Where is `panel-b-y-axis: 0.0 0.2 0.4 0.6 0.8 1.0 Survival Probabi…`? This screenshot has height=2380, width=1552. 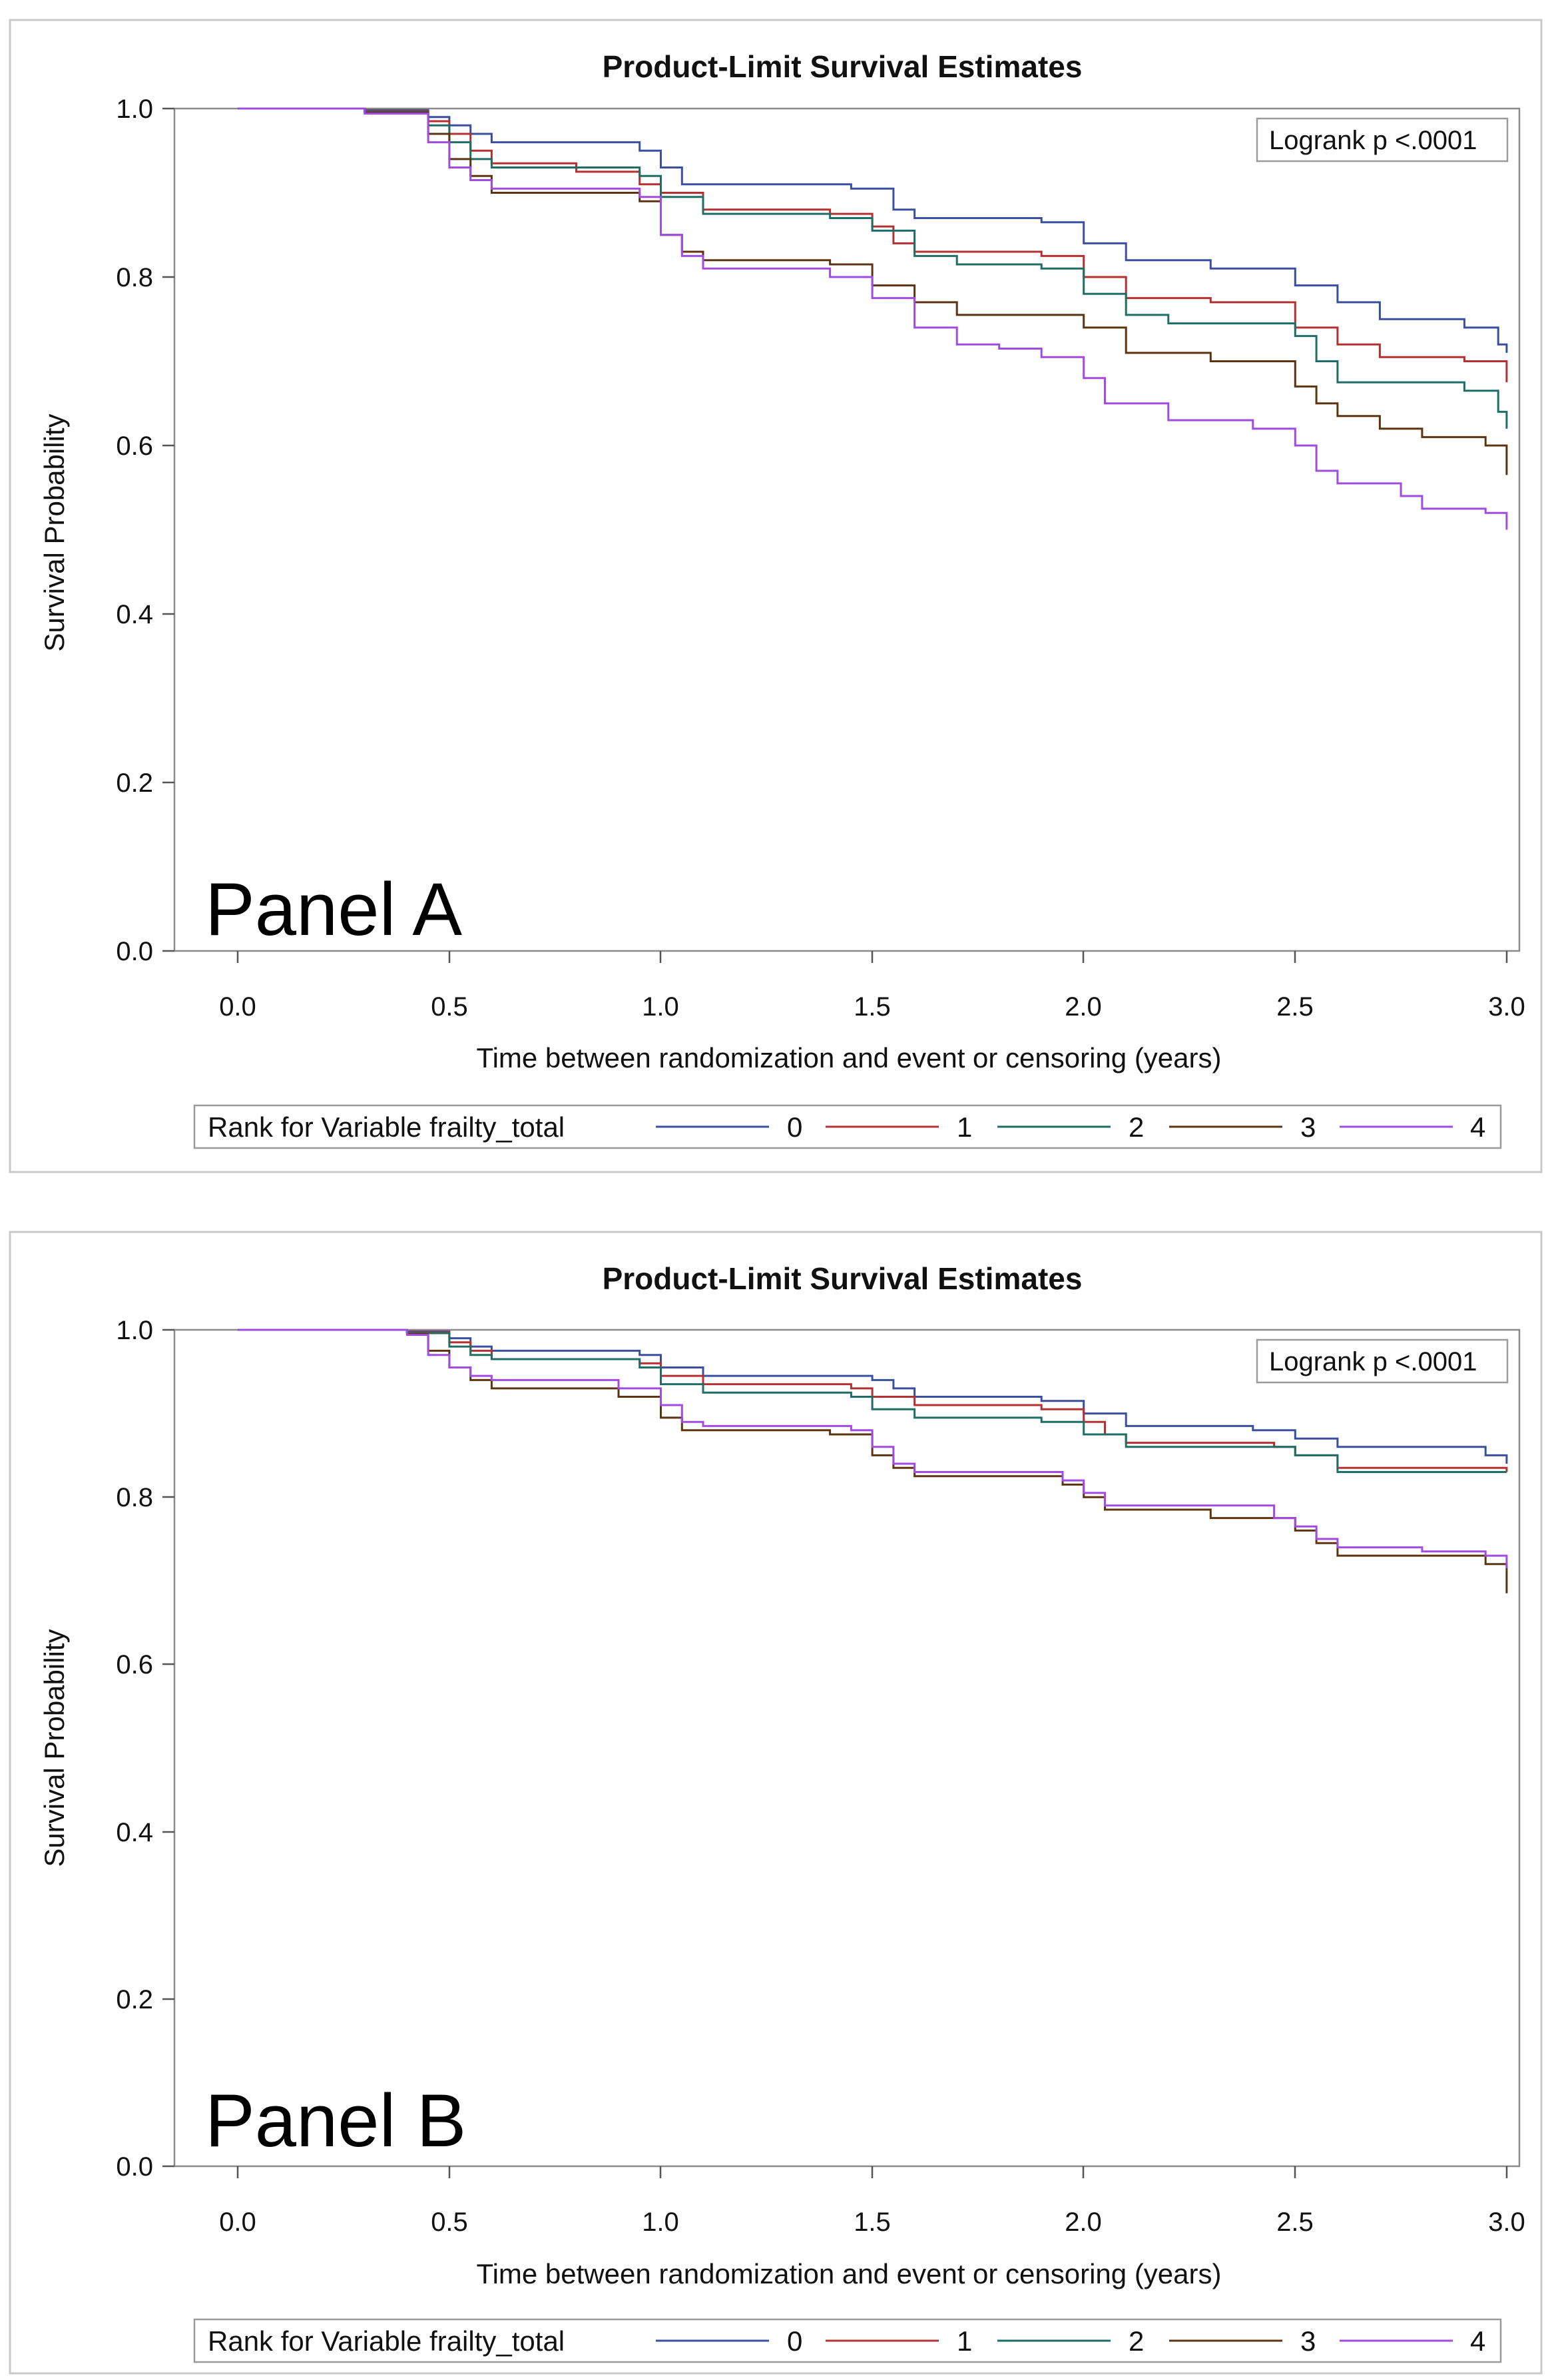
panel-b-y-axis: 0.0 0.2 0.4 0.6 0.8 1.0 Survival Probabi… is located at coordinates (106, 1749).